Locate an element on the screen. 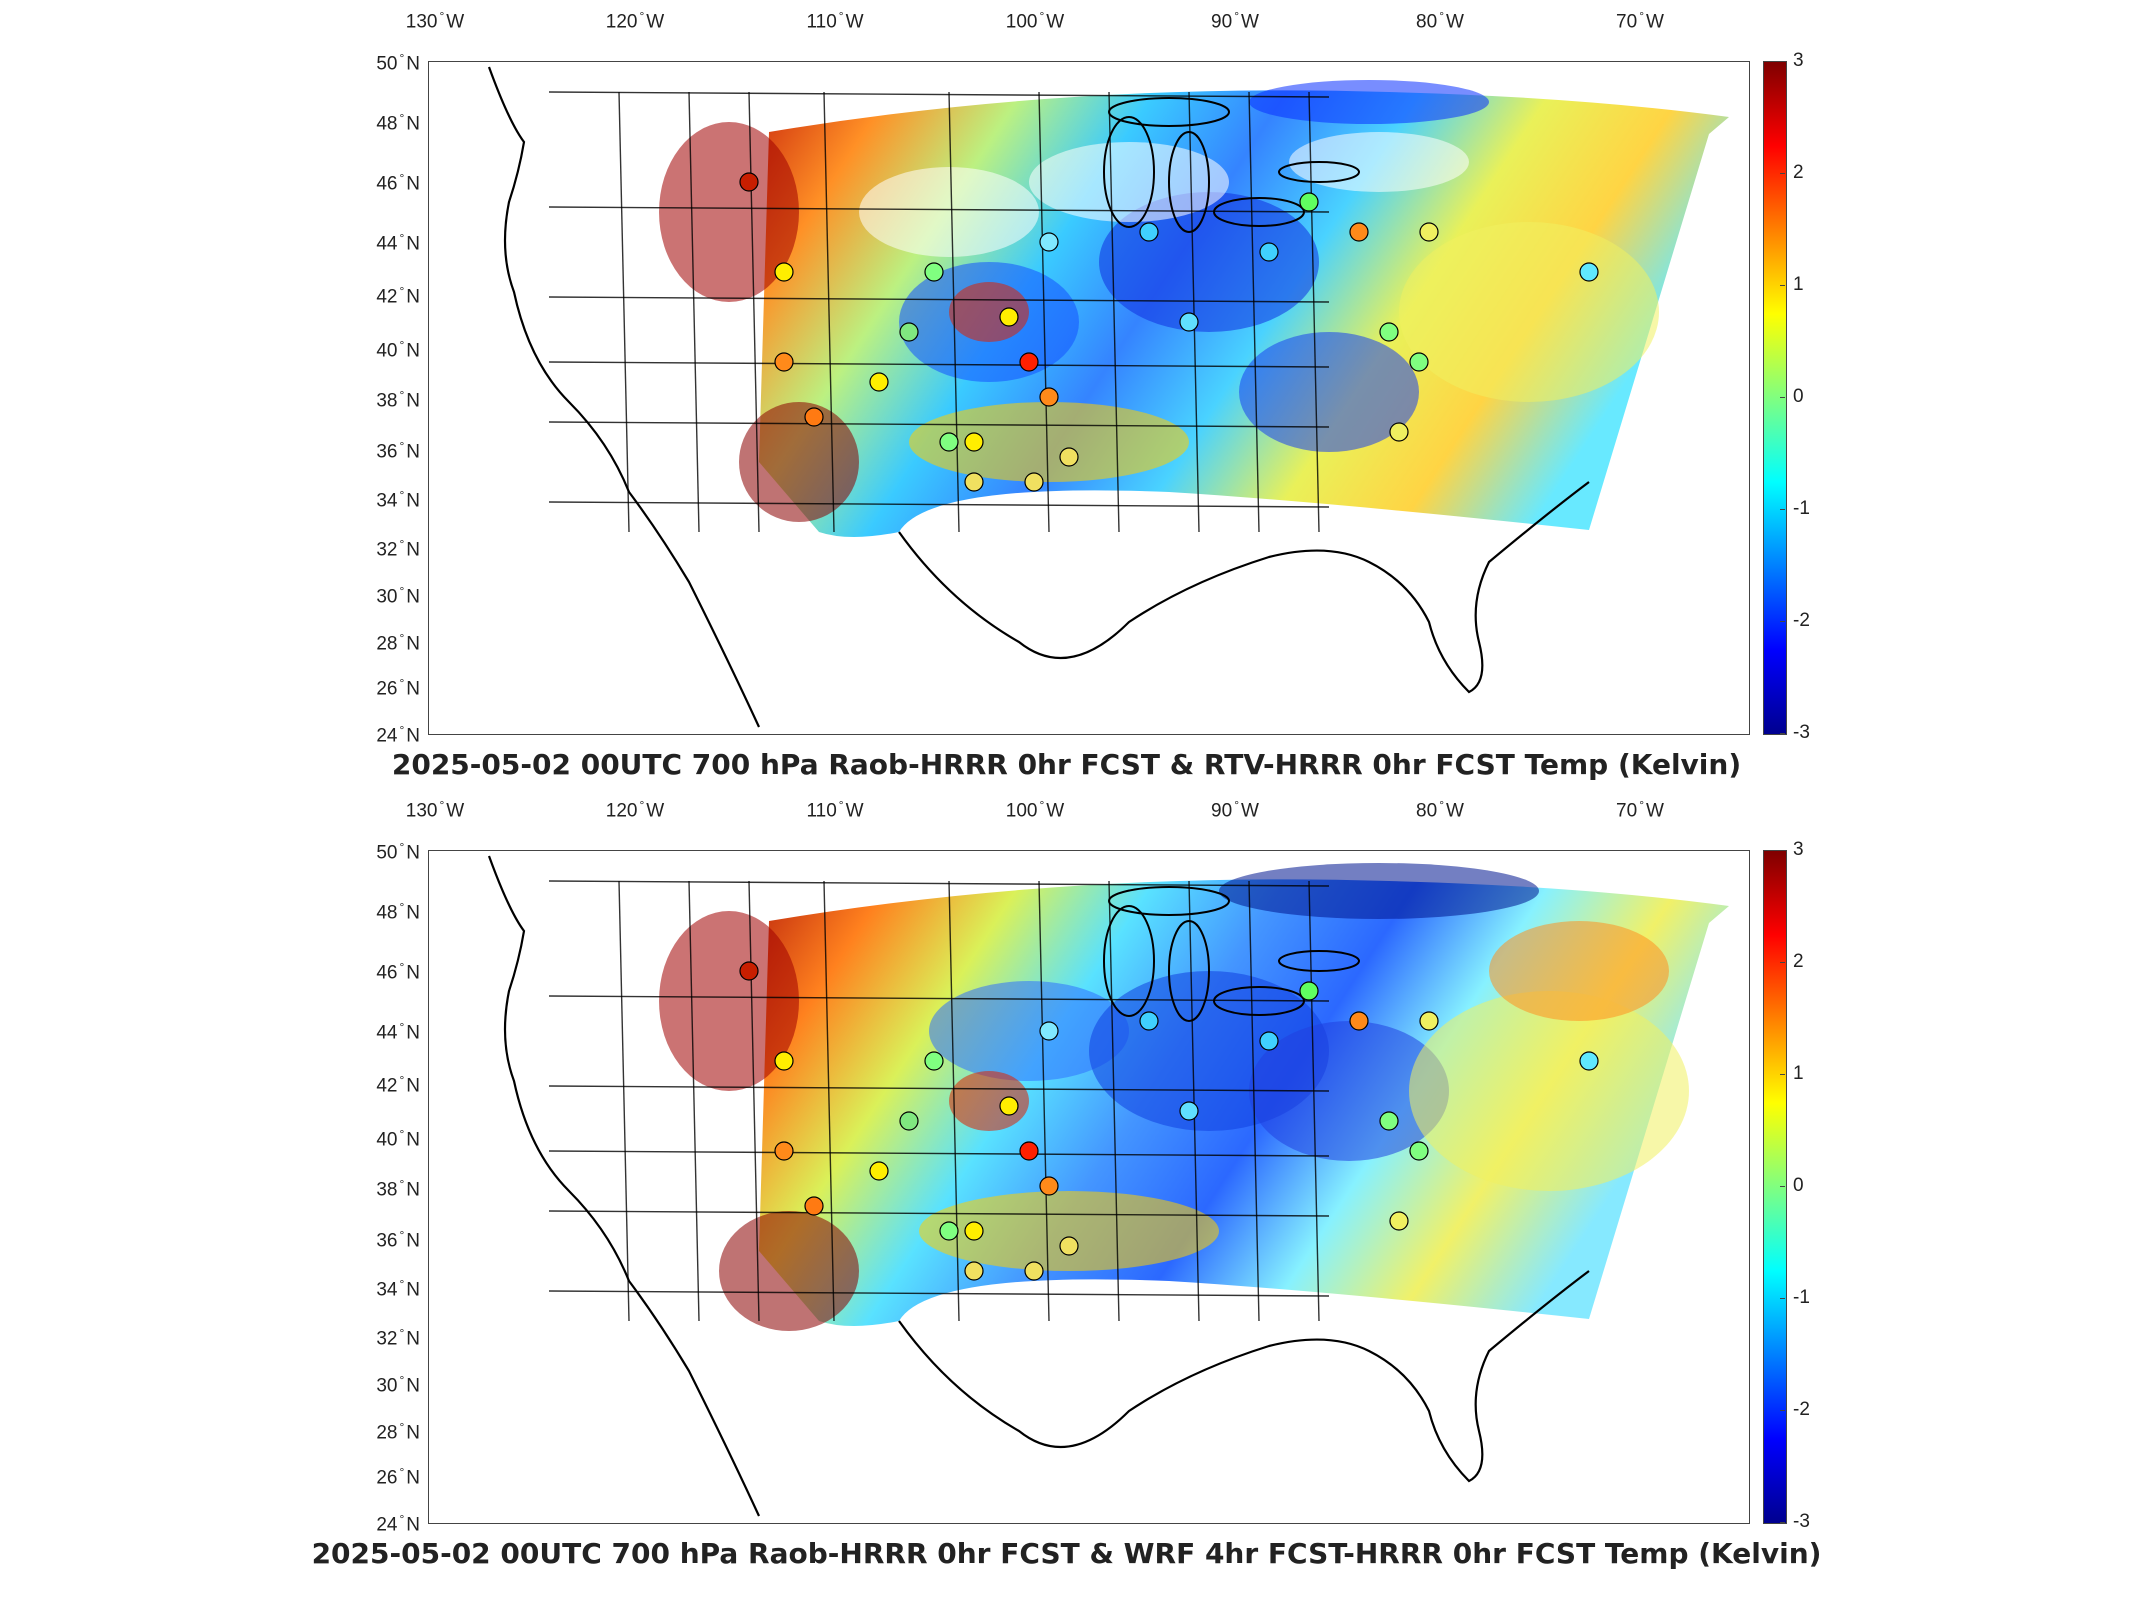  latitude-label: 24 ° N is located at coordinates (398, 1524).